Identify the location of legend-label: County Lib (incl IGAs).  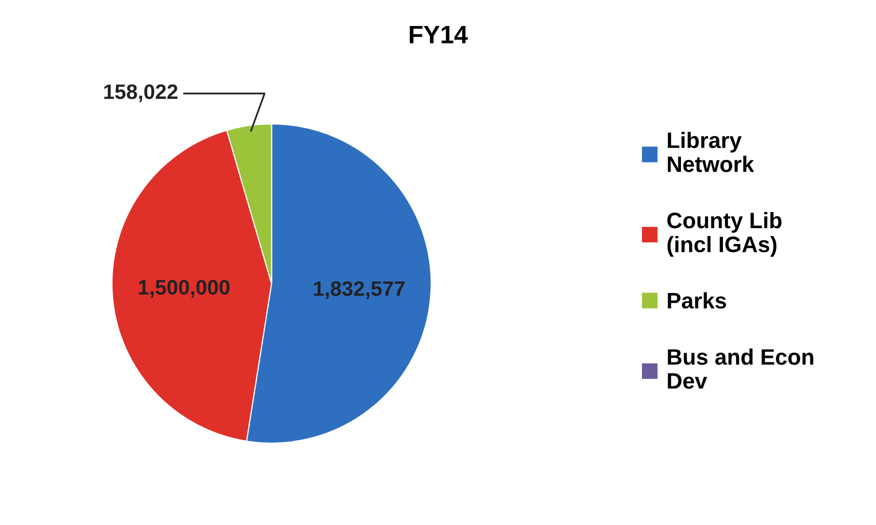
(724, 234).